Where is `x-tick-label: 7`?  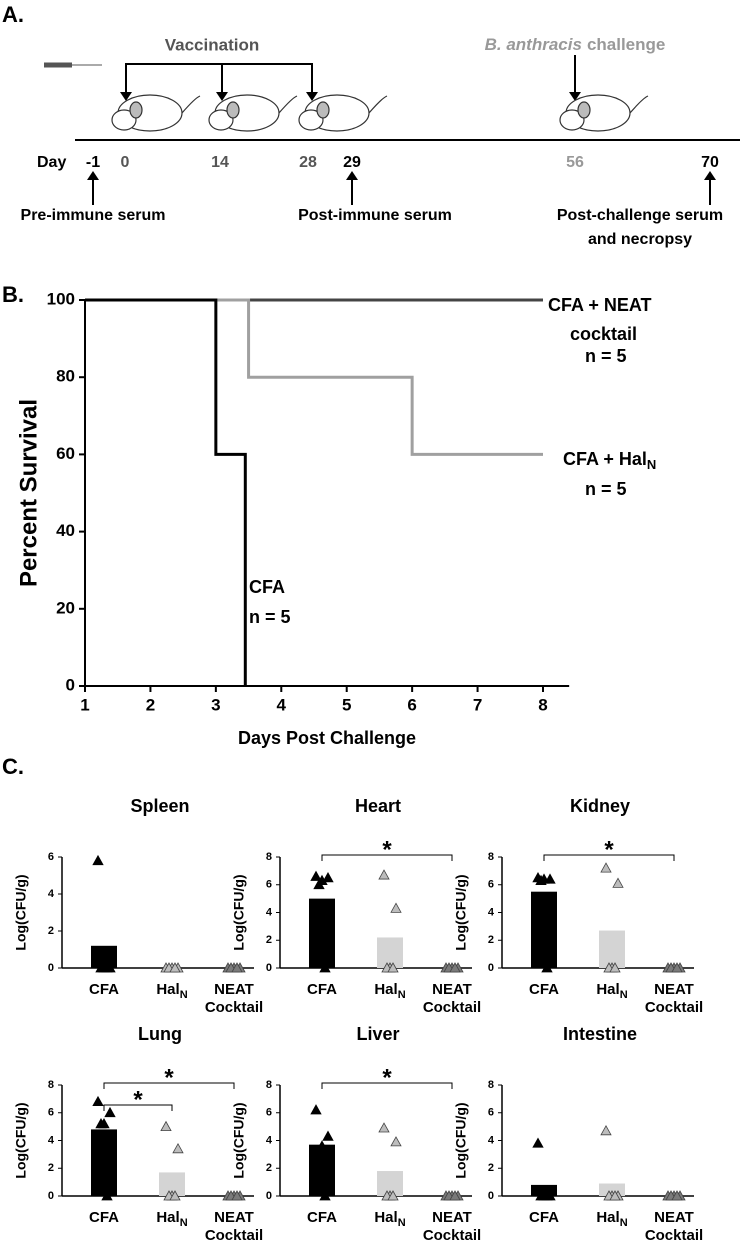
x-tick-label: 7 is located at coordinates (477, 704).